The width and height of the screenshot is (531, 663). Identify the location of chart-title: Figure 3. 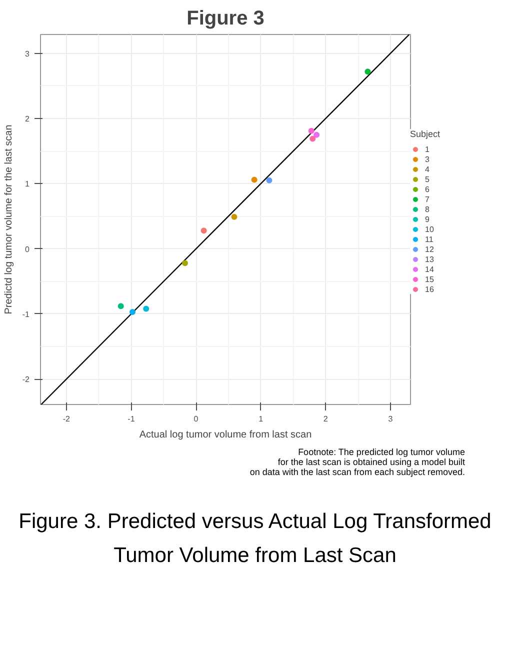
(225, 19).